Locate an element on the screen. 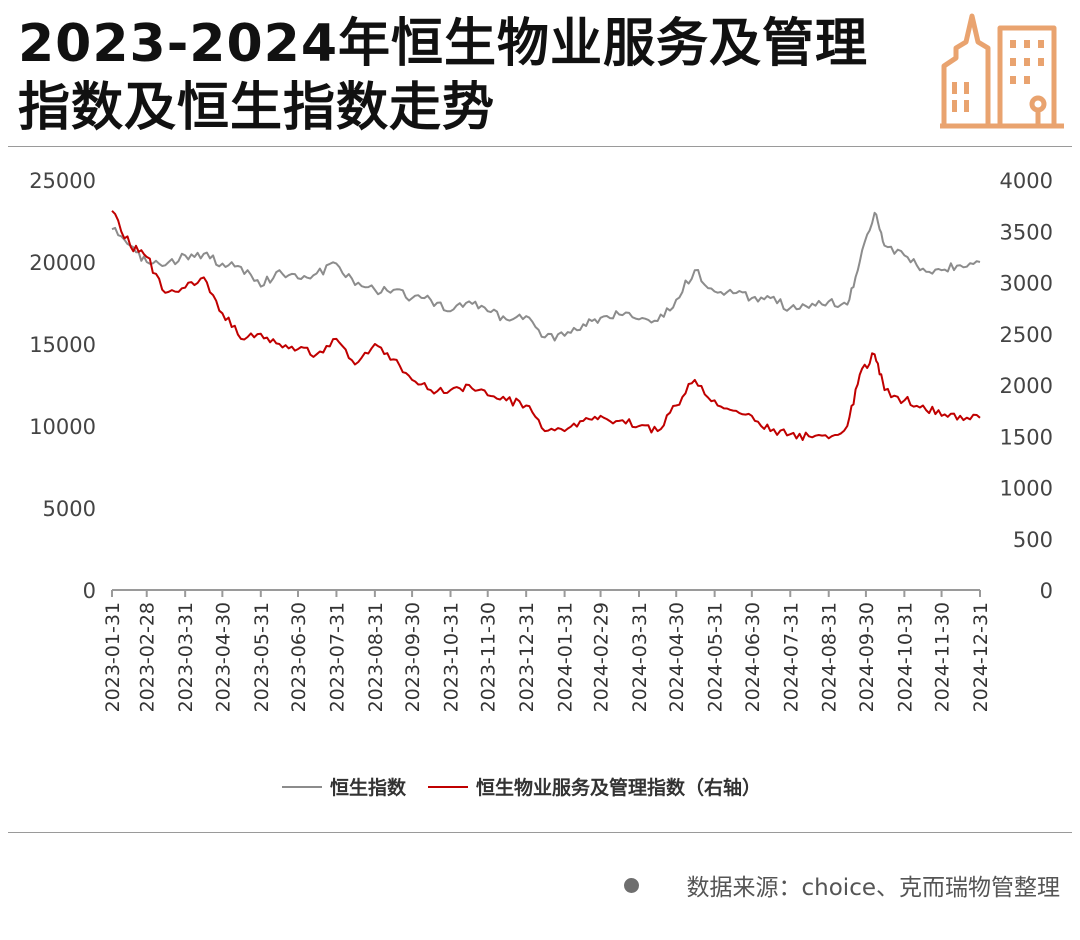  x-tick-label: 2023-04-30 is located at coordinates (223, 657).